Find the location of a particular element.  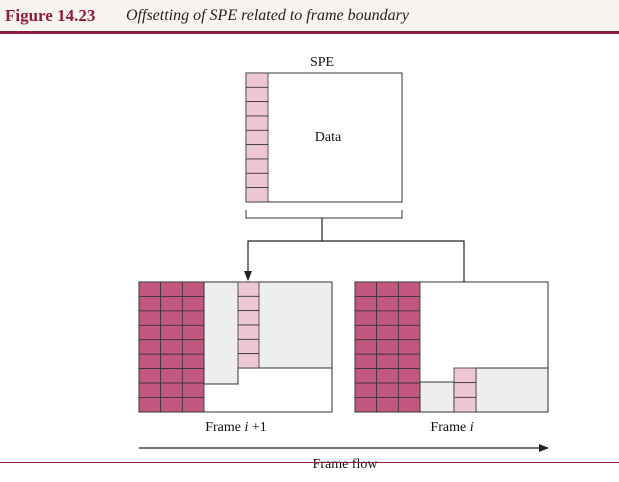

figure-number: Figure 14.23 is located at coordinates (50, 15).